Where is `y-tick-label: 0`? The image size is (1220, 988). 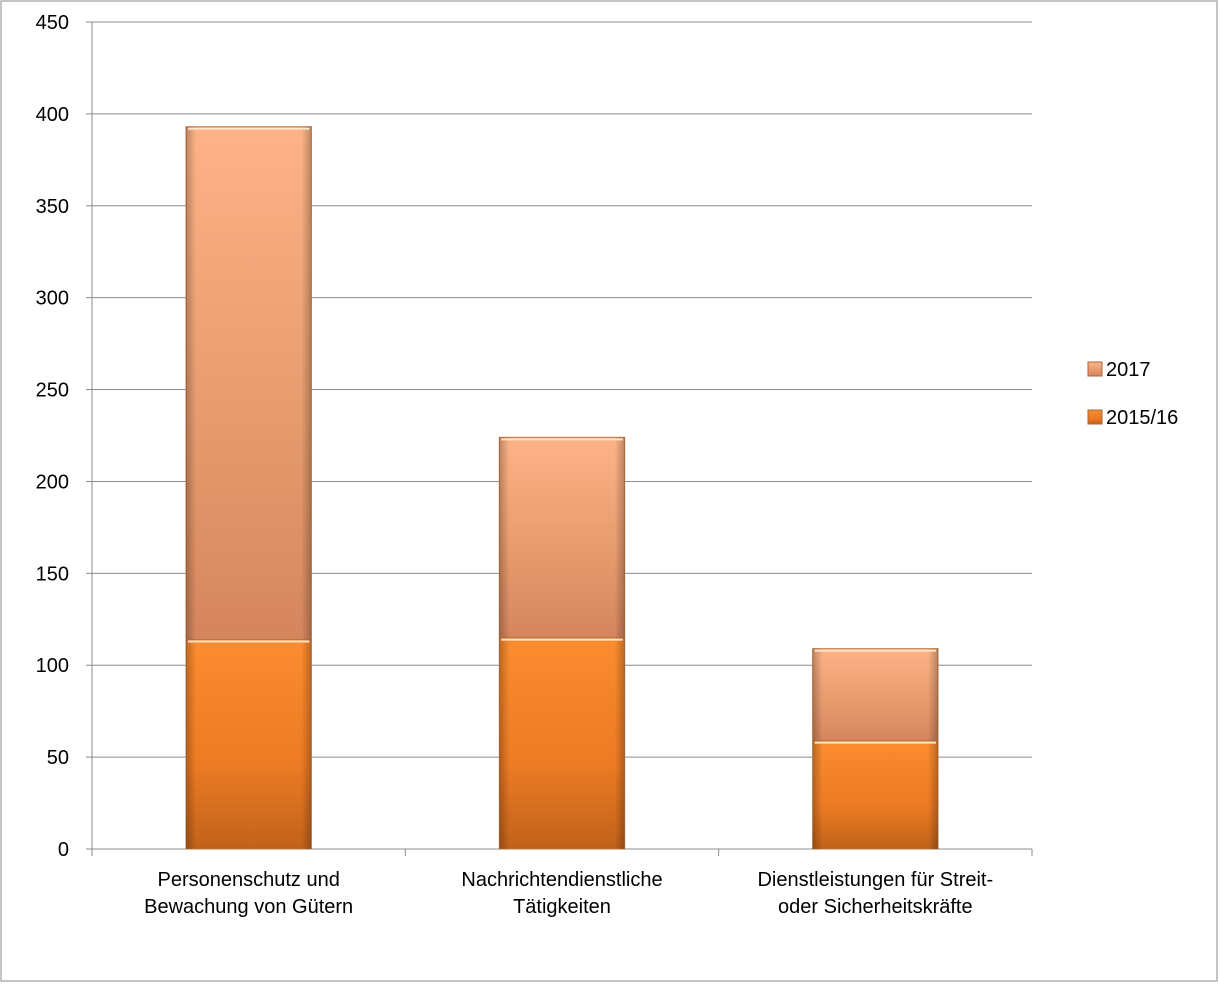 y-tick-label: 0 is located at coordinates (63, 850).